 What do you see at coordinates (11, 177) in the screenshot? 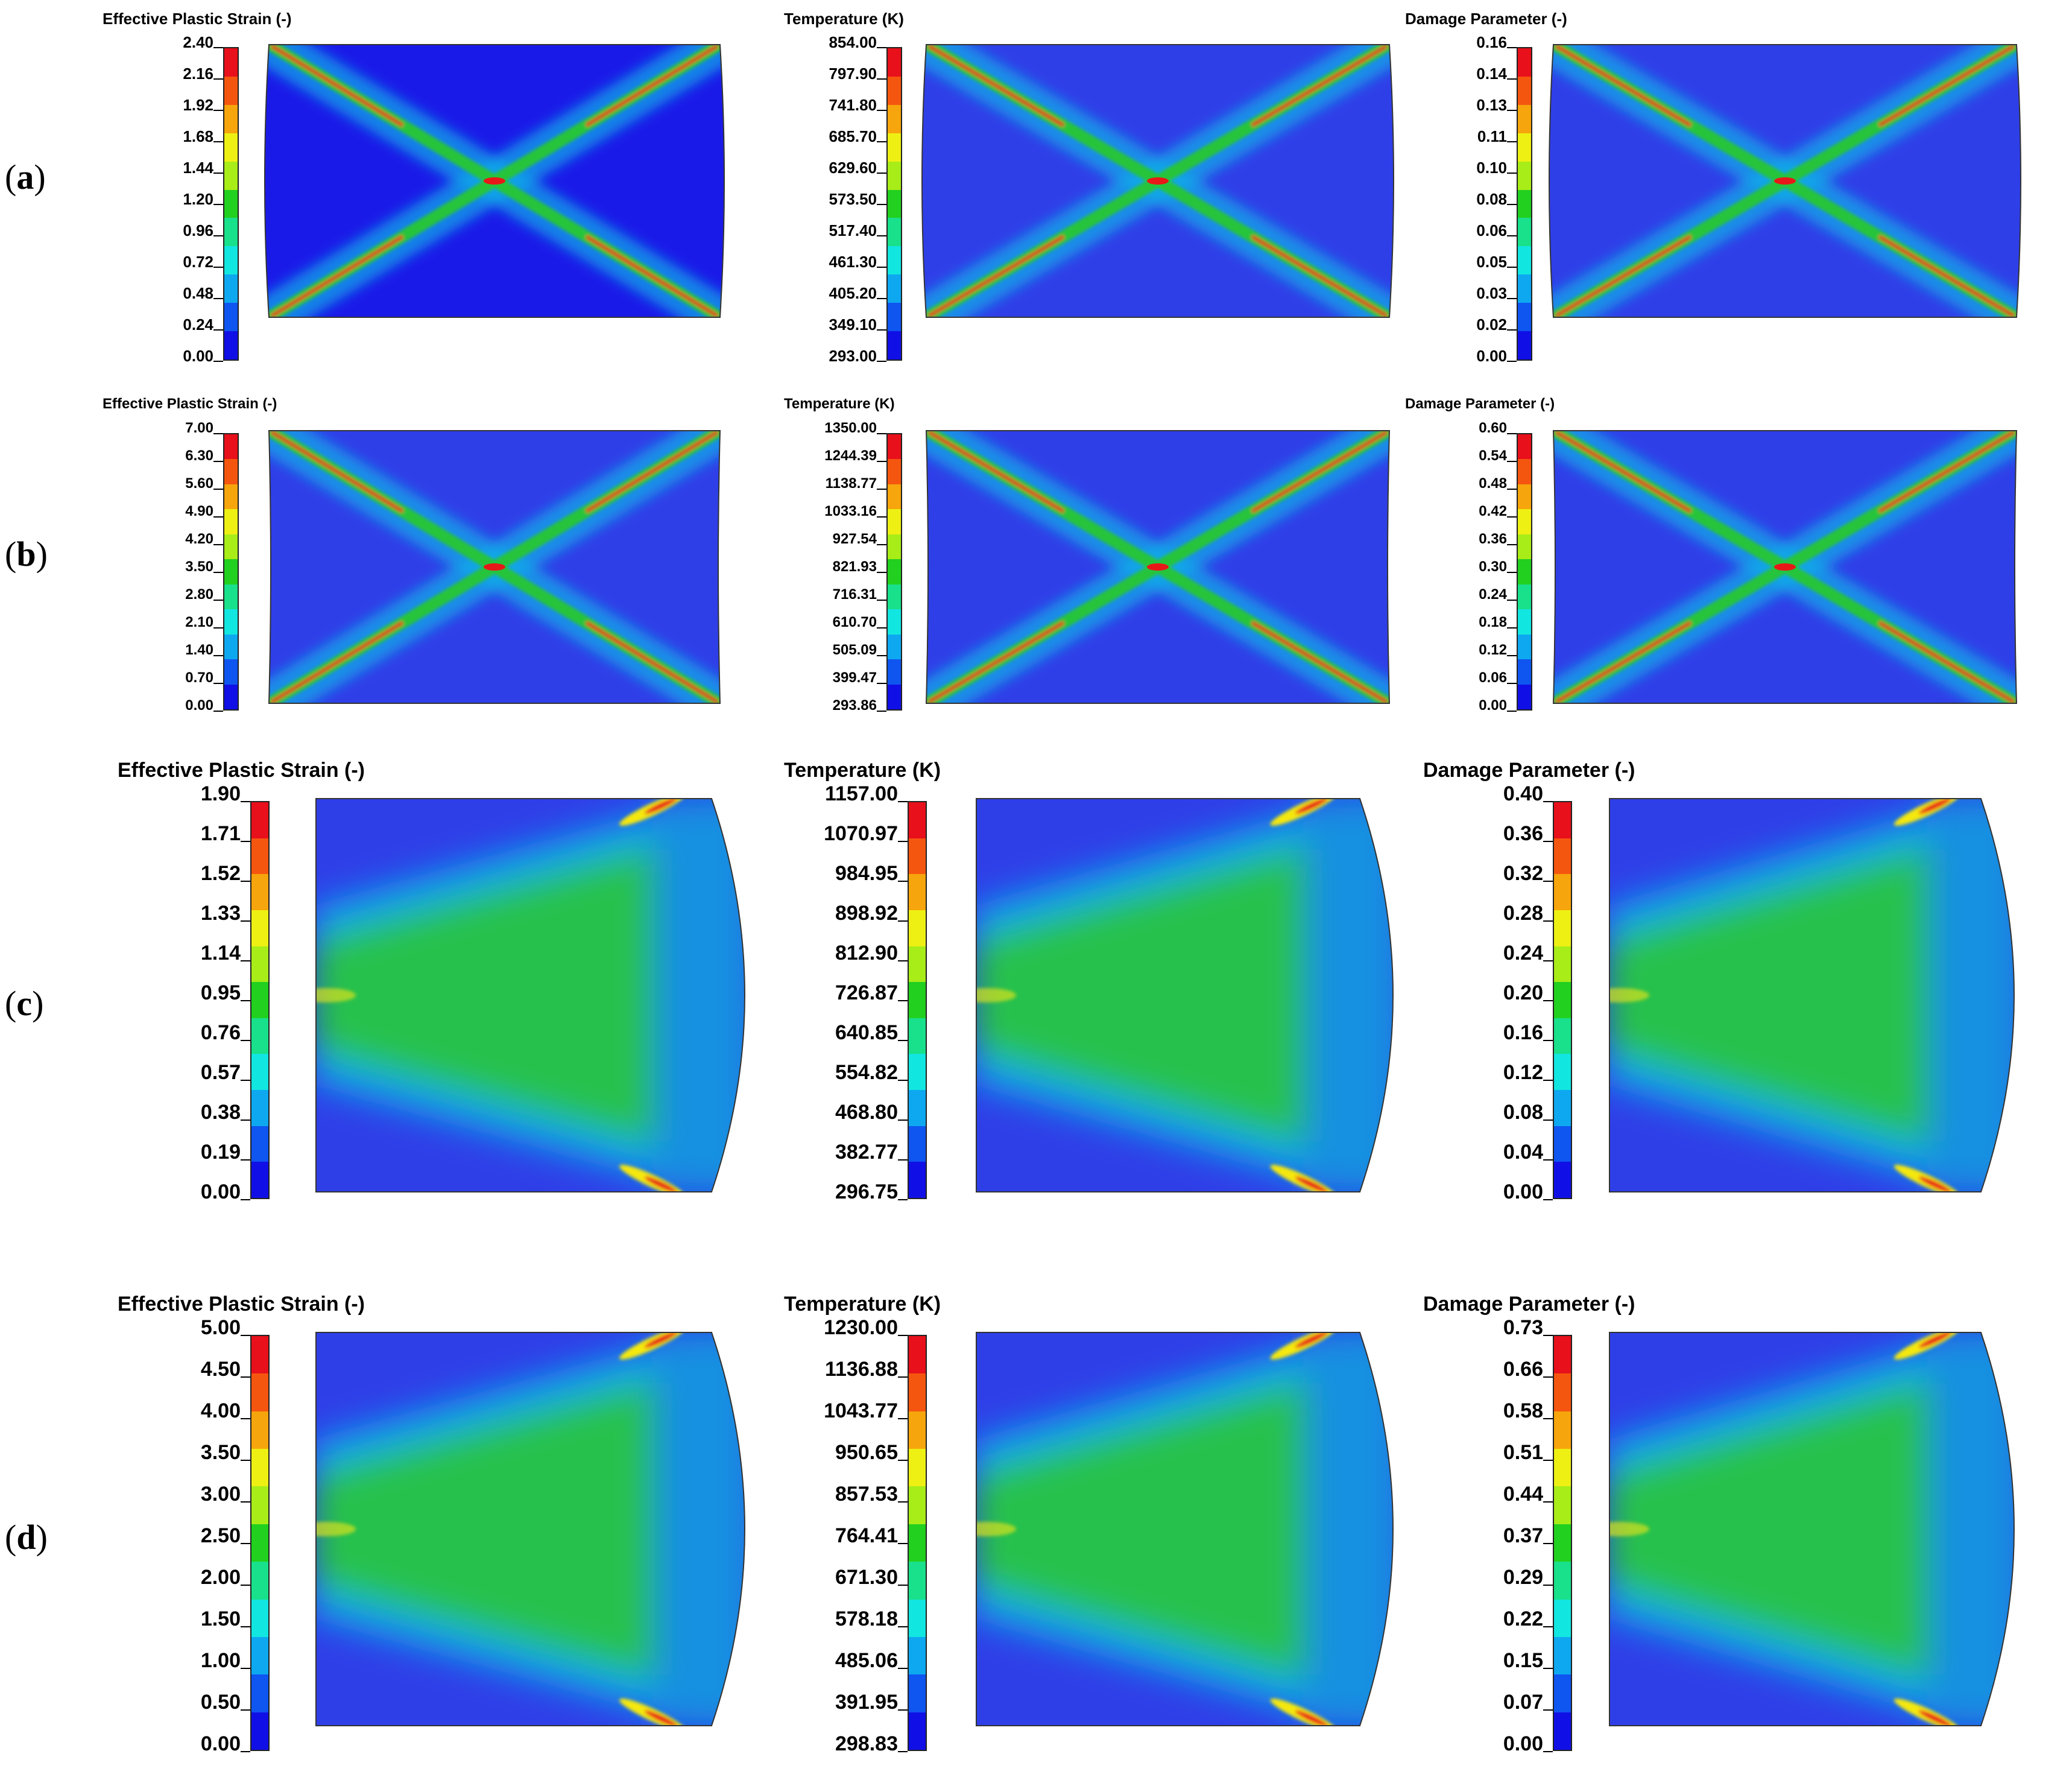
I see `row-label-open: (` at bounding box center [11, 177].